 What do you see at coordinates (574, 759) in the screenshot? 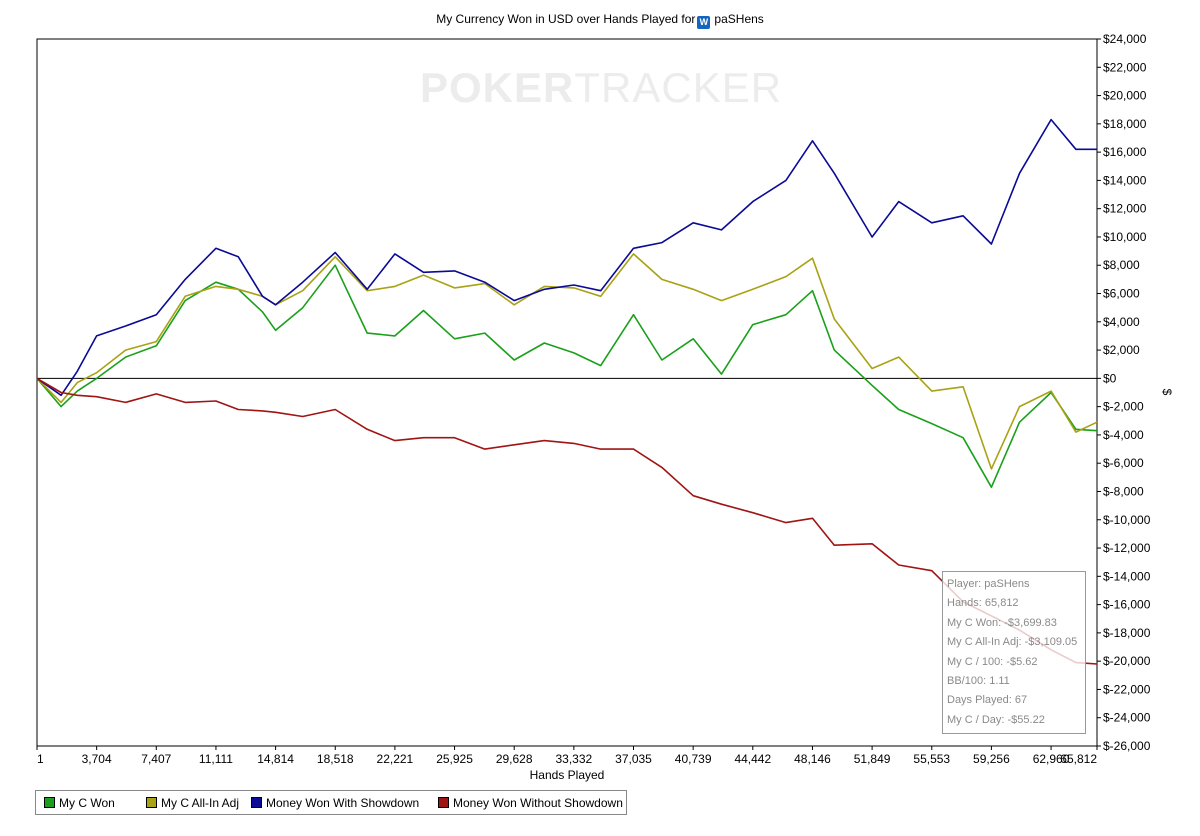
I see `x-tick-label: 33,332` at bounding box center [574, 759].